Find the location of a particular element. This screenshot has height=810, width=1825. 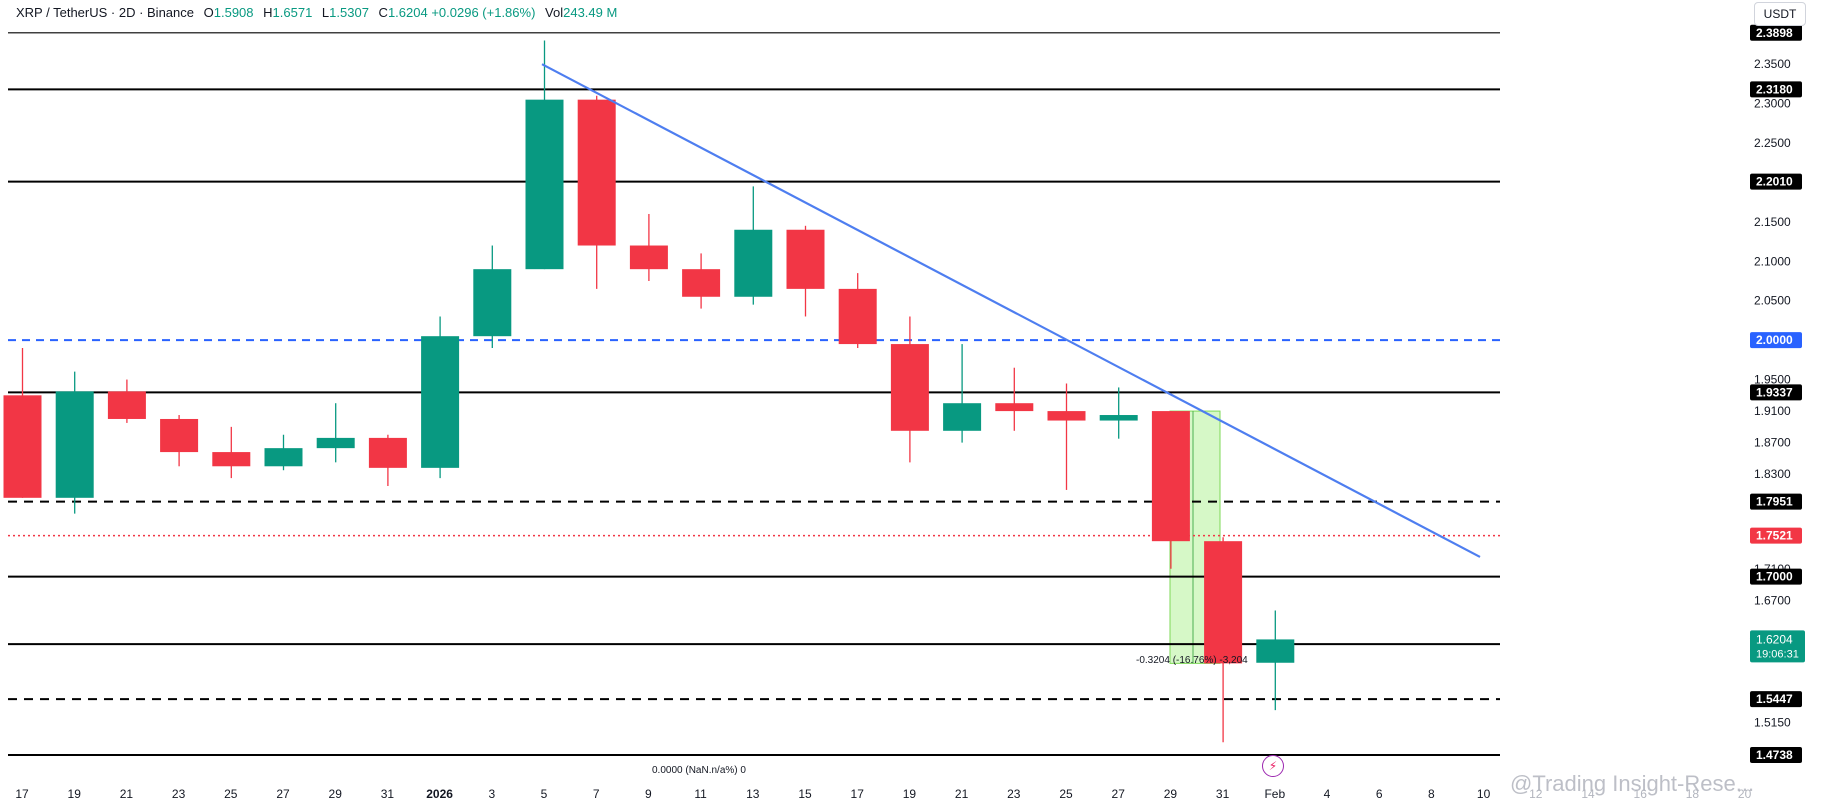

x-tick-label: 20 is located at coordinates (1745, 794).